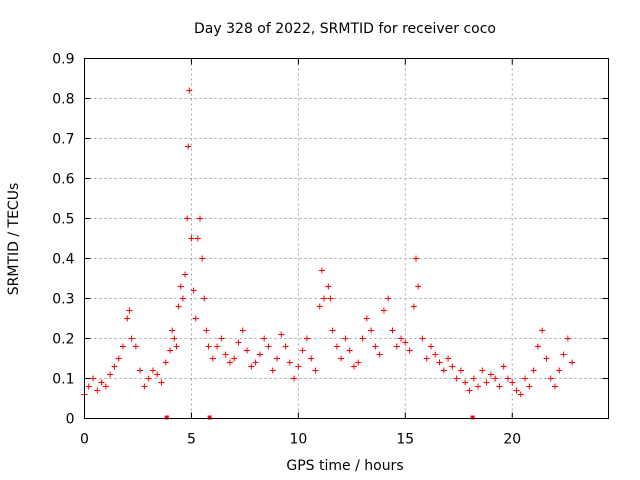 The width and height of the screenshot is (640, 480). I want to click on x-tick-label: 10, so click(298, 440).